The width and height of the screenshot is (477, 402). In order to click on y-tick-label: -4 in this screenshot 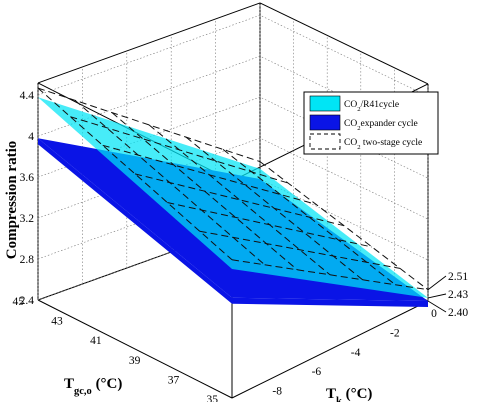, I will do `click(356, 353)`.